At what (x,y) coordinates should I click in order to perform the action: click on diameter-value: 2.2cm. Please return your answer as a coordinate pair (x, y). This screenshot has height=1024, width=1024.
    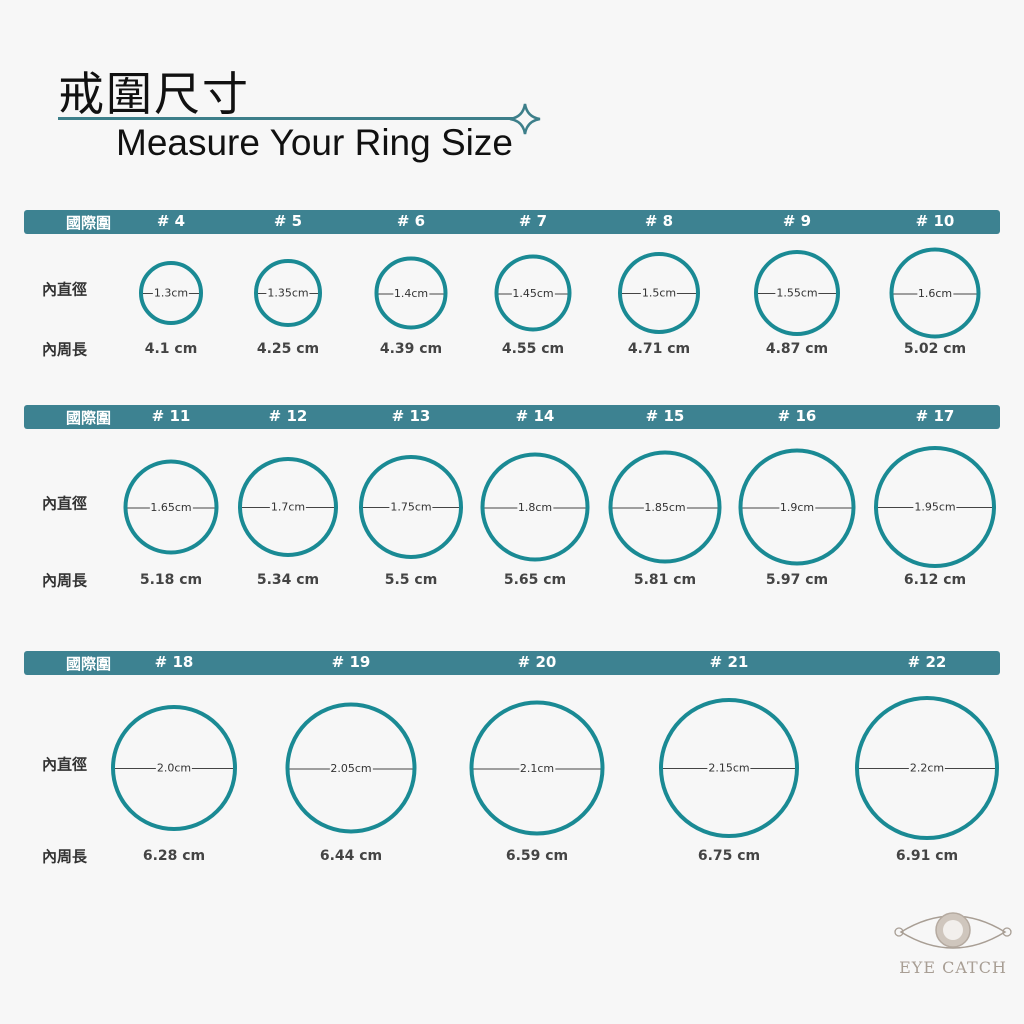
    Looking at the image, I should click on (927, 768).